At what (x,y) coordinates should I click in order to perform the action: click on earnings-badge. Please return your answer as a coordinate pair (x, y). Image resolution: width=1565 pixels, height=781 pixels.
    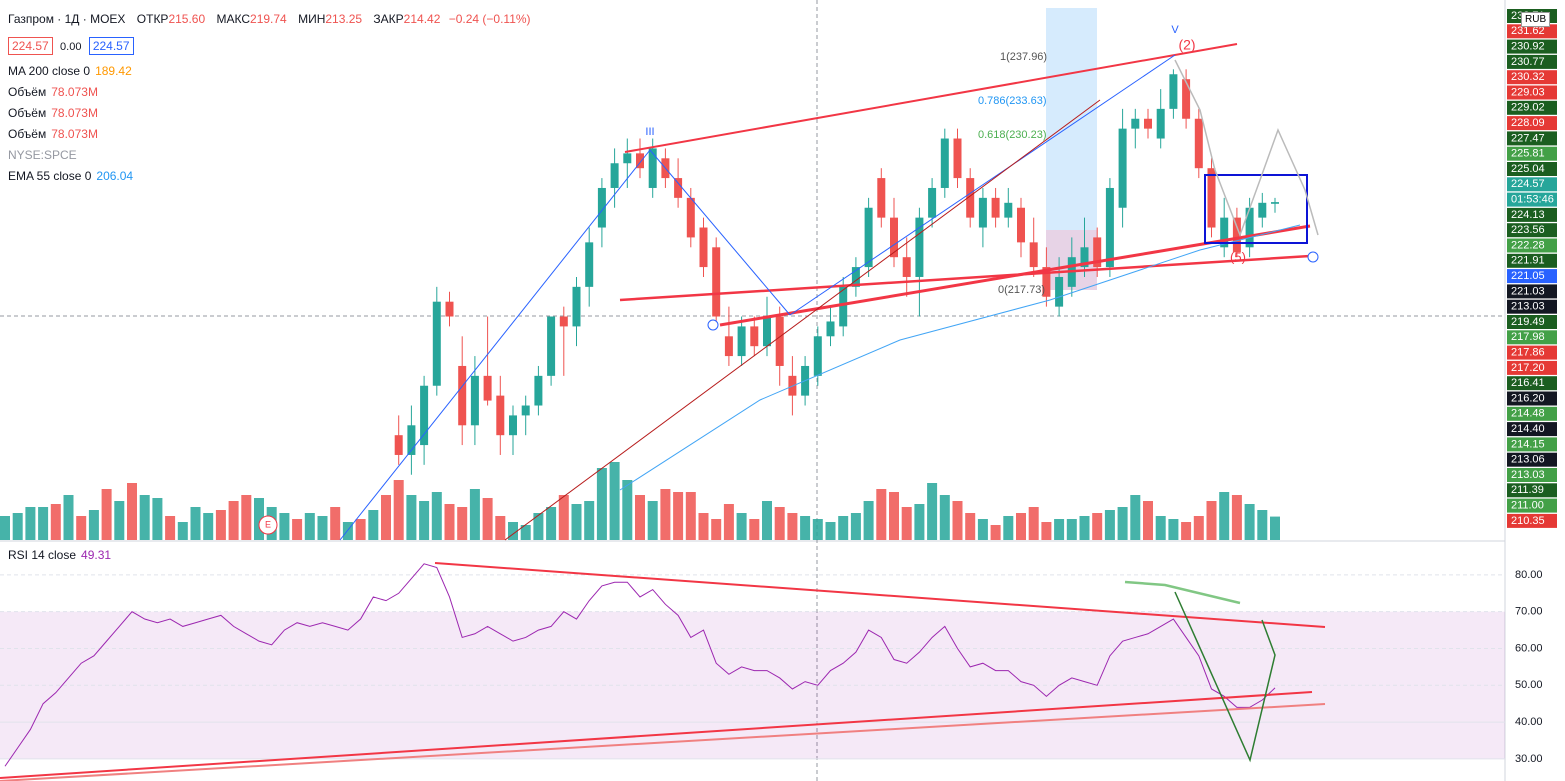
    Looking at the image, I should click on (268, 525).